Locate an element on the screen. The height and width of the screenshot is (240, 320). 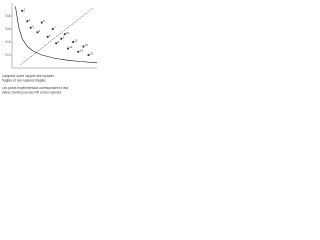
point-label: 6 is located at coordinates (50, 35).